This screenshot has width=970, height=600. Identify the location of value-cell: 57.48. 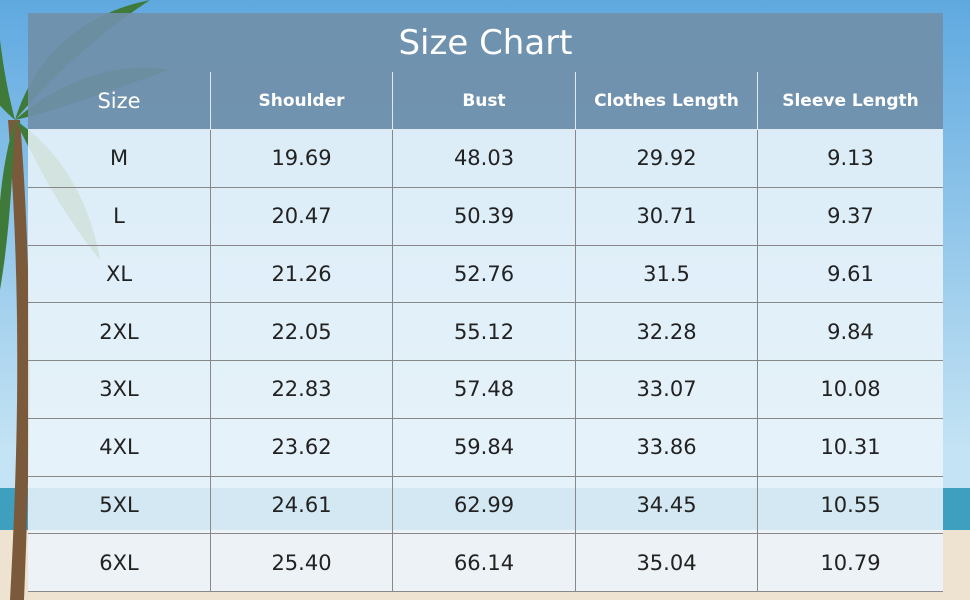
(484, 390).